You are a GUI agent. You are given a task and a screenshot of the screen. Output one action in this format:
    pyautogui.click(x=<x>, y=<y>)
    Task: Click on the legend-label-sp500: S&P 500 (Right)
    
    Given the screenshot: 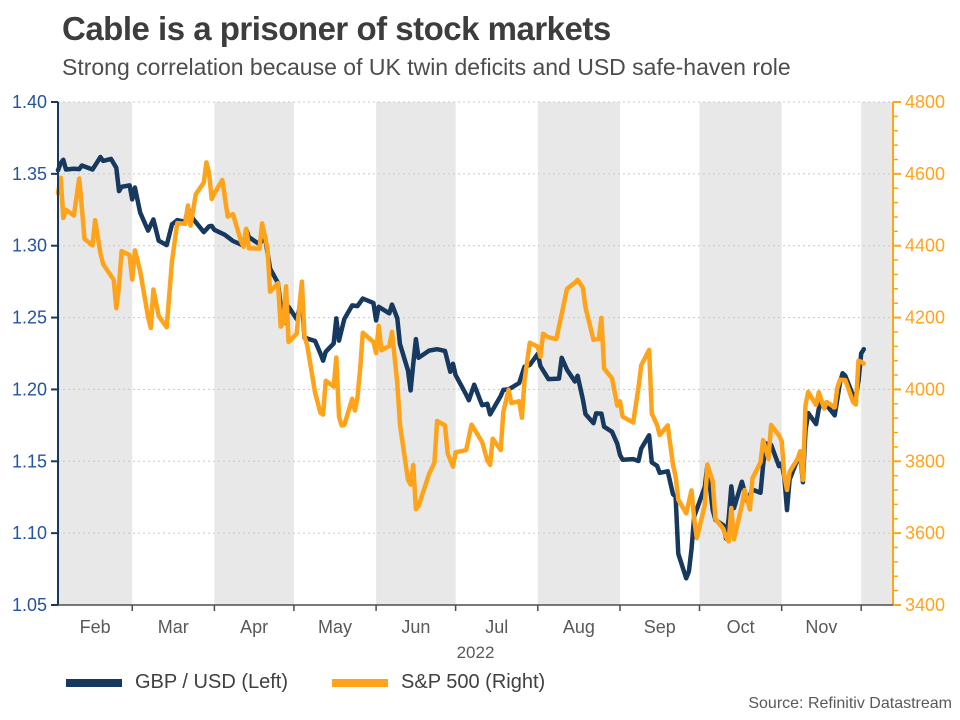 What is the action you would take?
    pyautogui.click(x=473, y=682)
    